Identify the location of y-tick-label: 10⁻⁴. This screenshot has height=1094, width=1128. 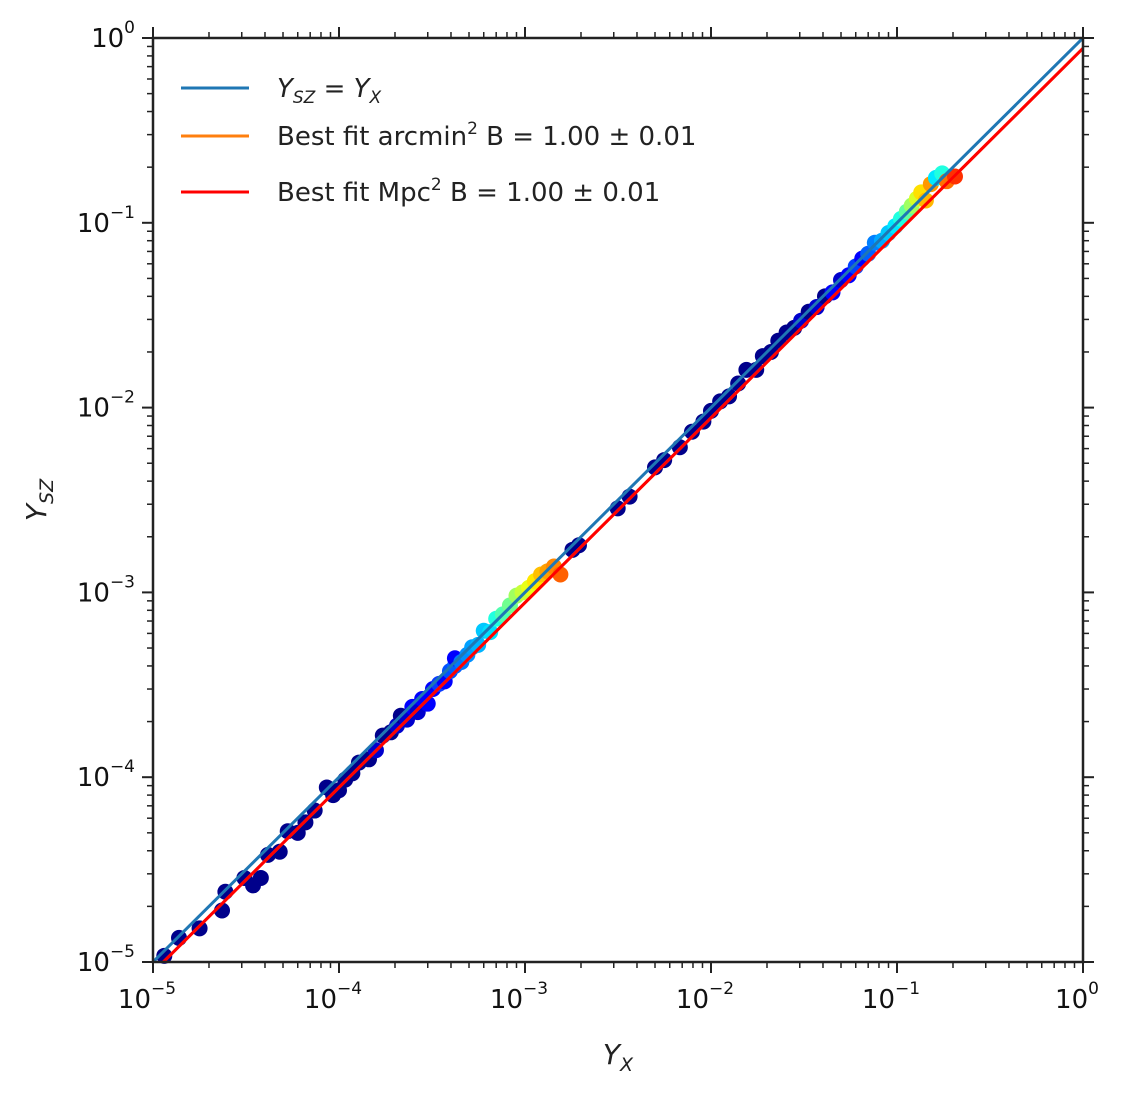
(106, 775).